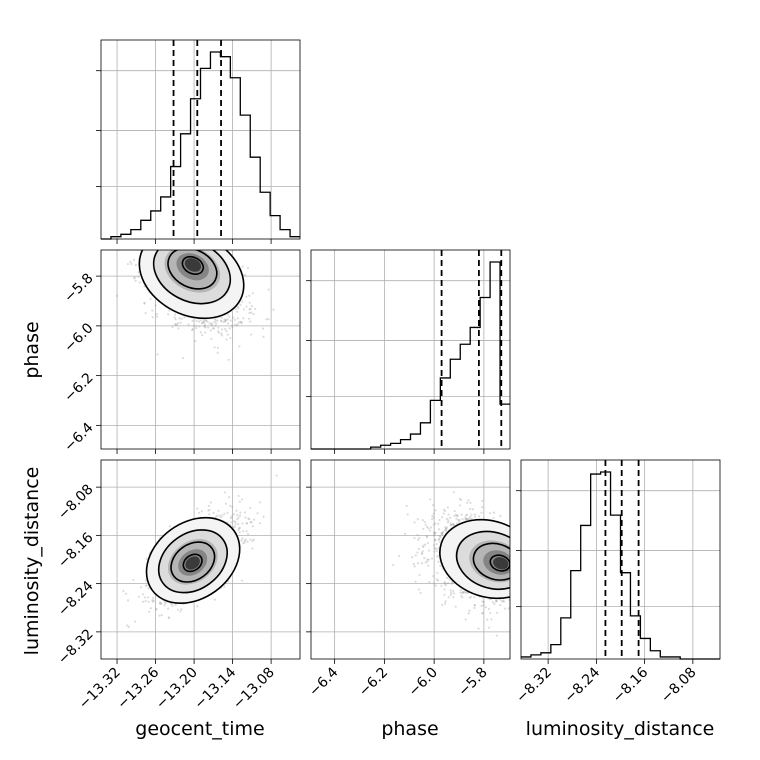  I want to click on x-tick-label: −8.16, so click(631, 685).